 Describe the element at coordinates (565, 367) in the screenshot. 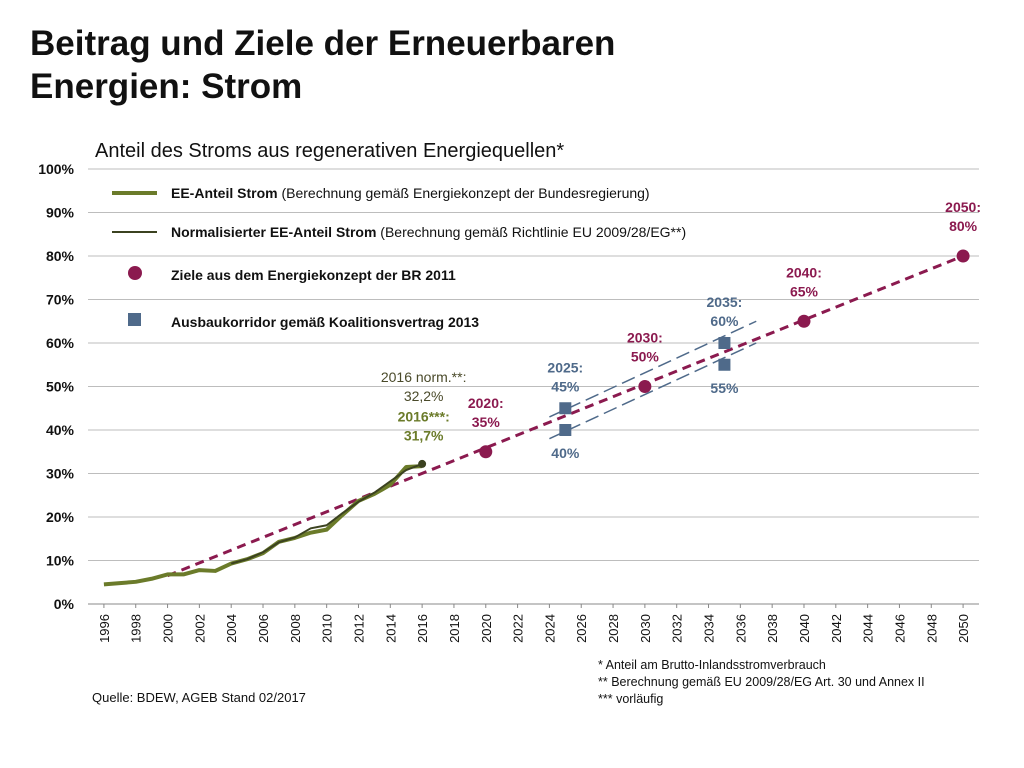

I see `corridor-label: 2025:` at that location.